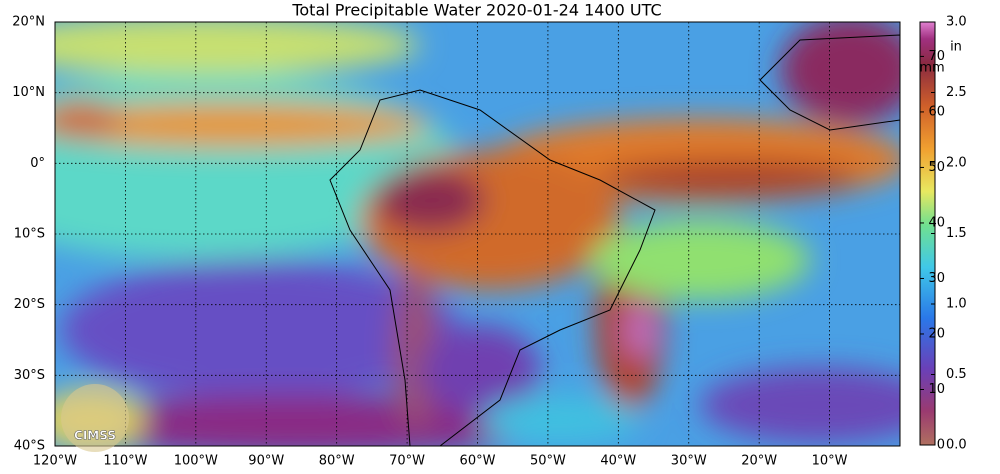 Image resolution: width=1000 pixels, height=474 pixels. What do you see at coordinates (956, 374) in the screenshot?
I see `in-tick-label: 0.5` at bounding box center [956, 374].